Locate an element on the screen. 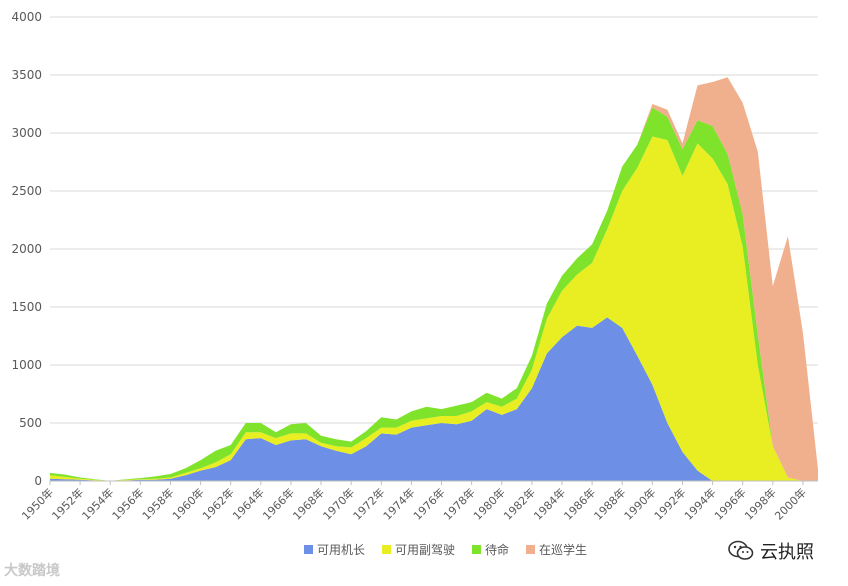 The width and height of the screenshot is (848, 586). x-tick-label: 1950年 is located at coordinates (37, 503).